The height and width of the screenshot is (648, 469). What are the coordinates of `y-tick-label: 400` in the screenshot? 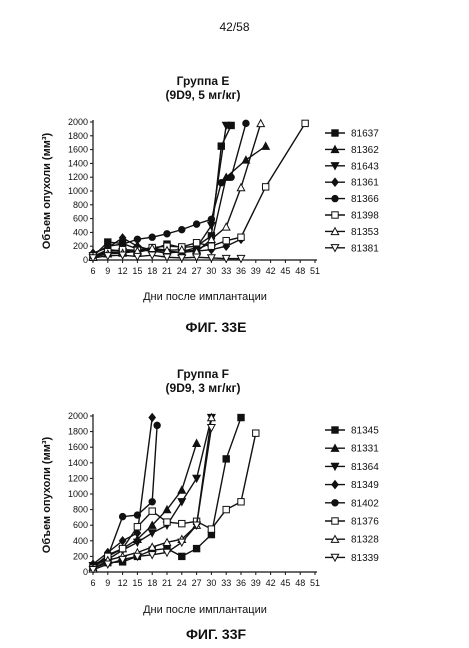 It's located at (80, 232).